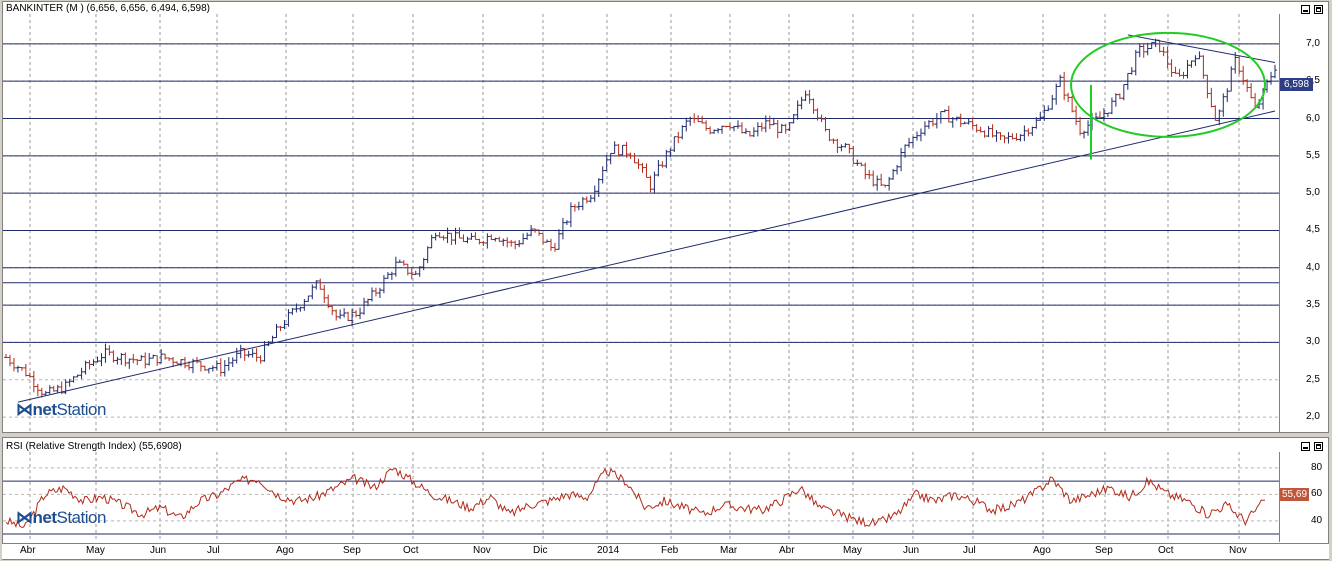 Image resolution: width=1332 pixels, height=561 pixels. I want to click on price-tick-label: 2,5, so click(1313, 379).